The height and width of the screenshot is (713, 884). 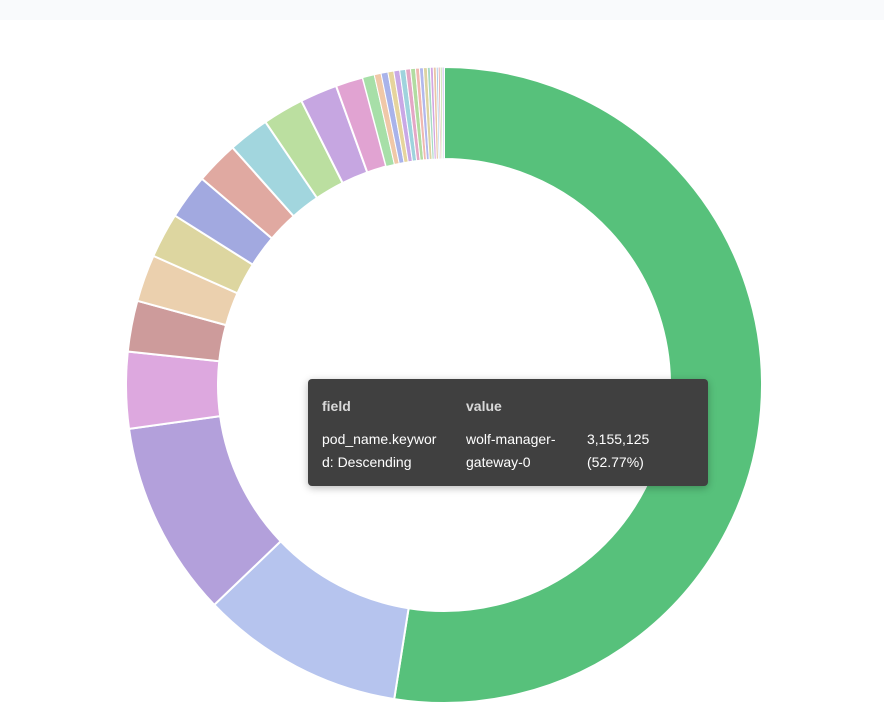 What do you see at coordinates (484, 406) in the screenshot?
I see `tooltip-header-value: value` at bounding box center [484, 406].